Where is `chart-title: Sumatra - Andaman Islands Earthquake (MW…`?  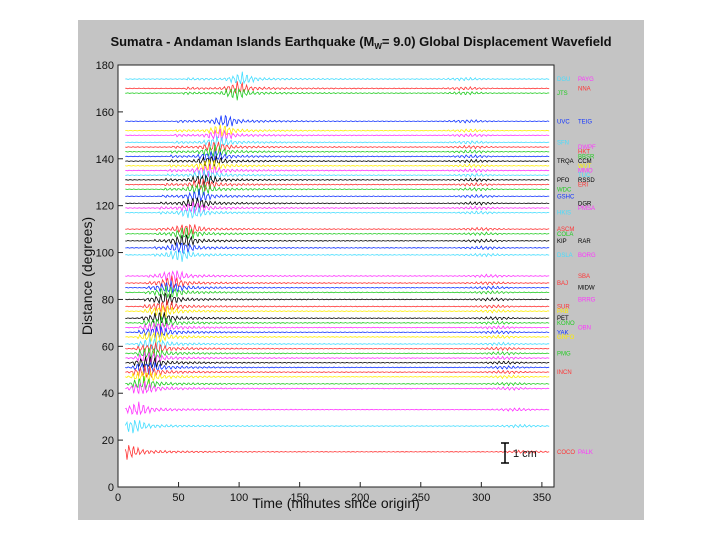 chart-title: Sumatra - Andaman Islands Earthquake (MW… is located at coordinates (360, 42).